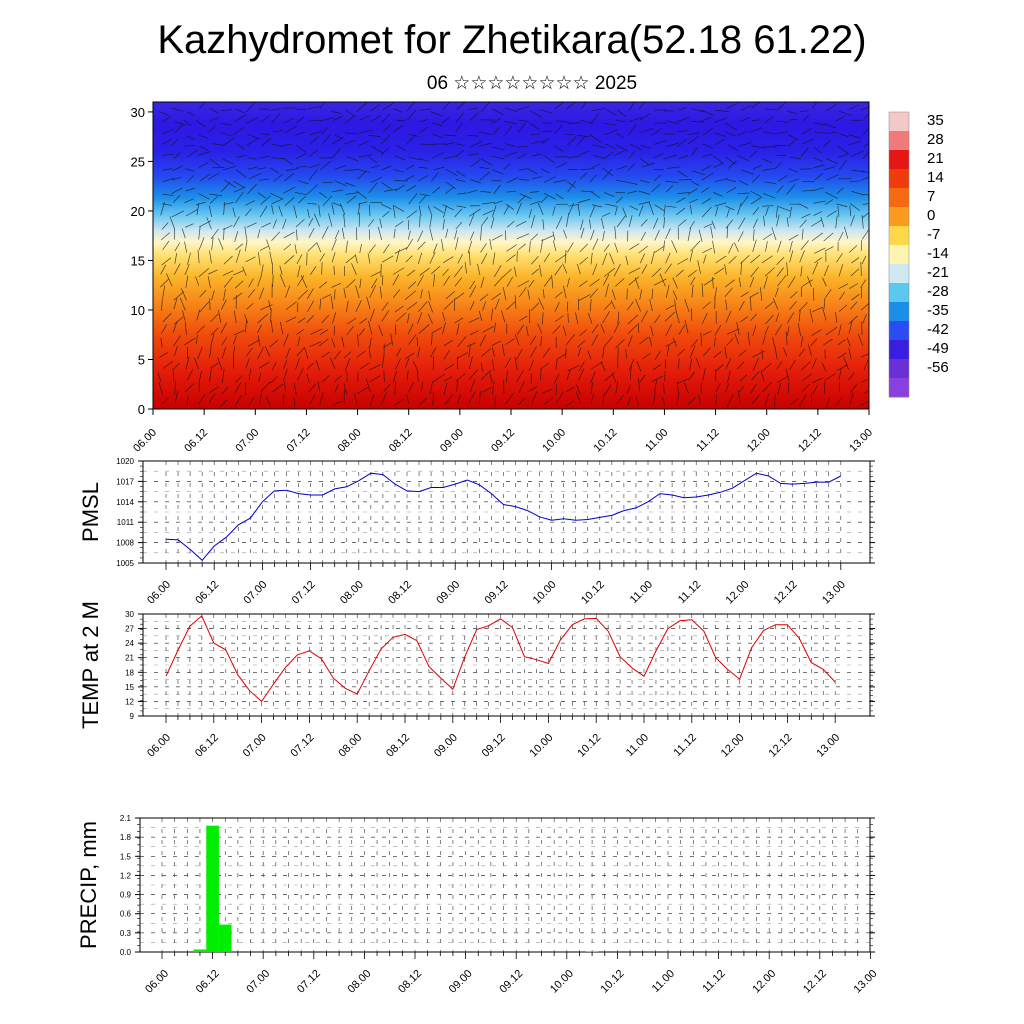 The height and width of the screenshot is (1024, 1024). I want to click on x-tick-label: 08.12, so click(400, 593).